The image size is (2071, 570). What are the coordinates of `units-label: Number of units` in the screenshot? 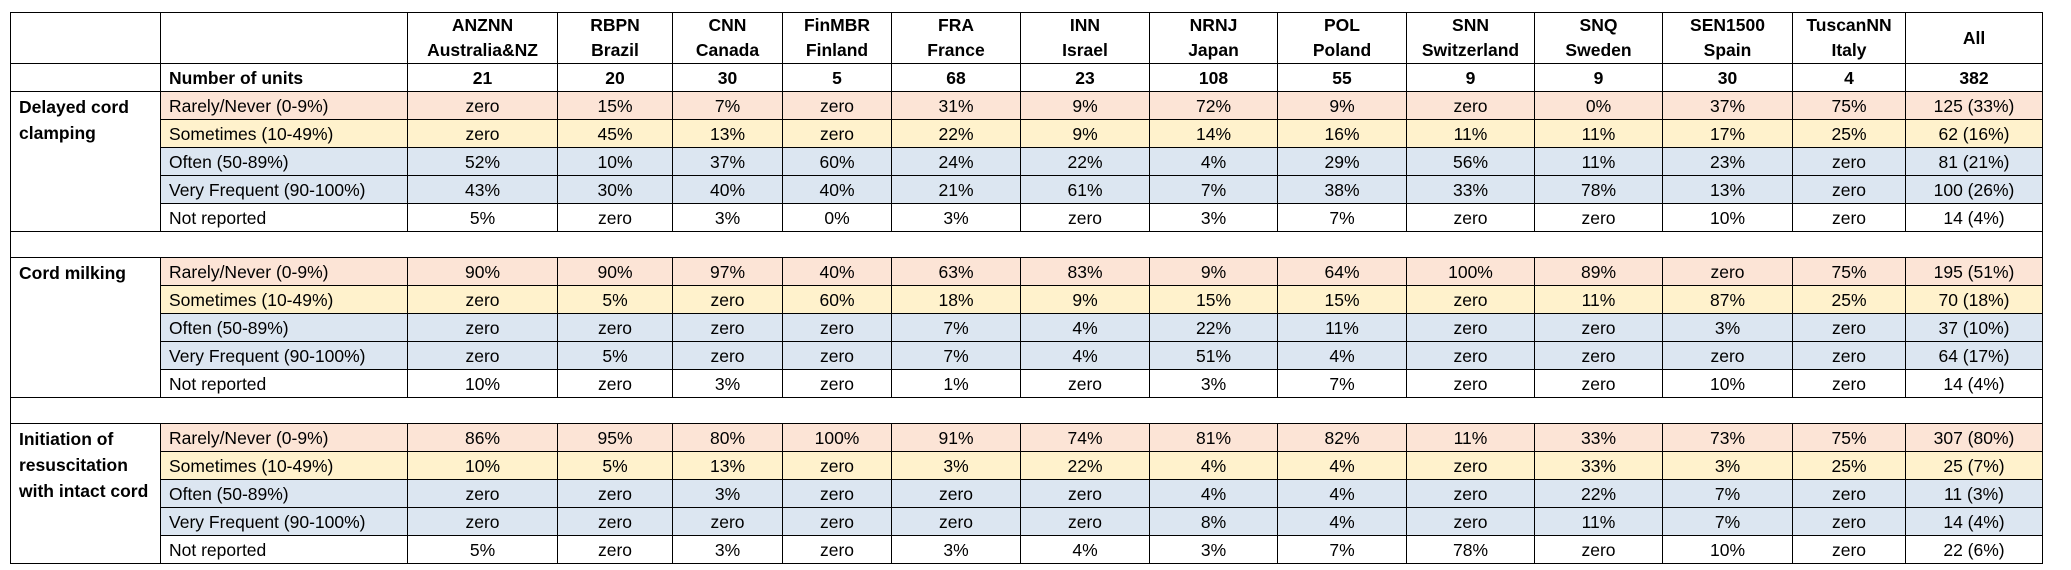 It's located at (284, 77).